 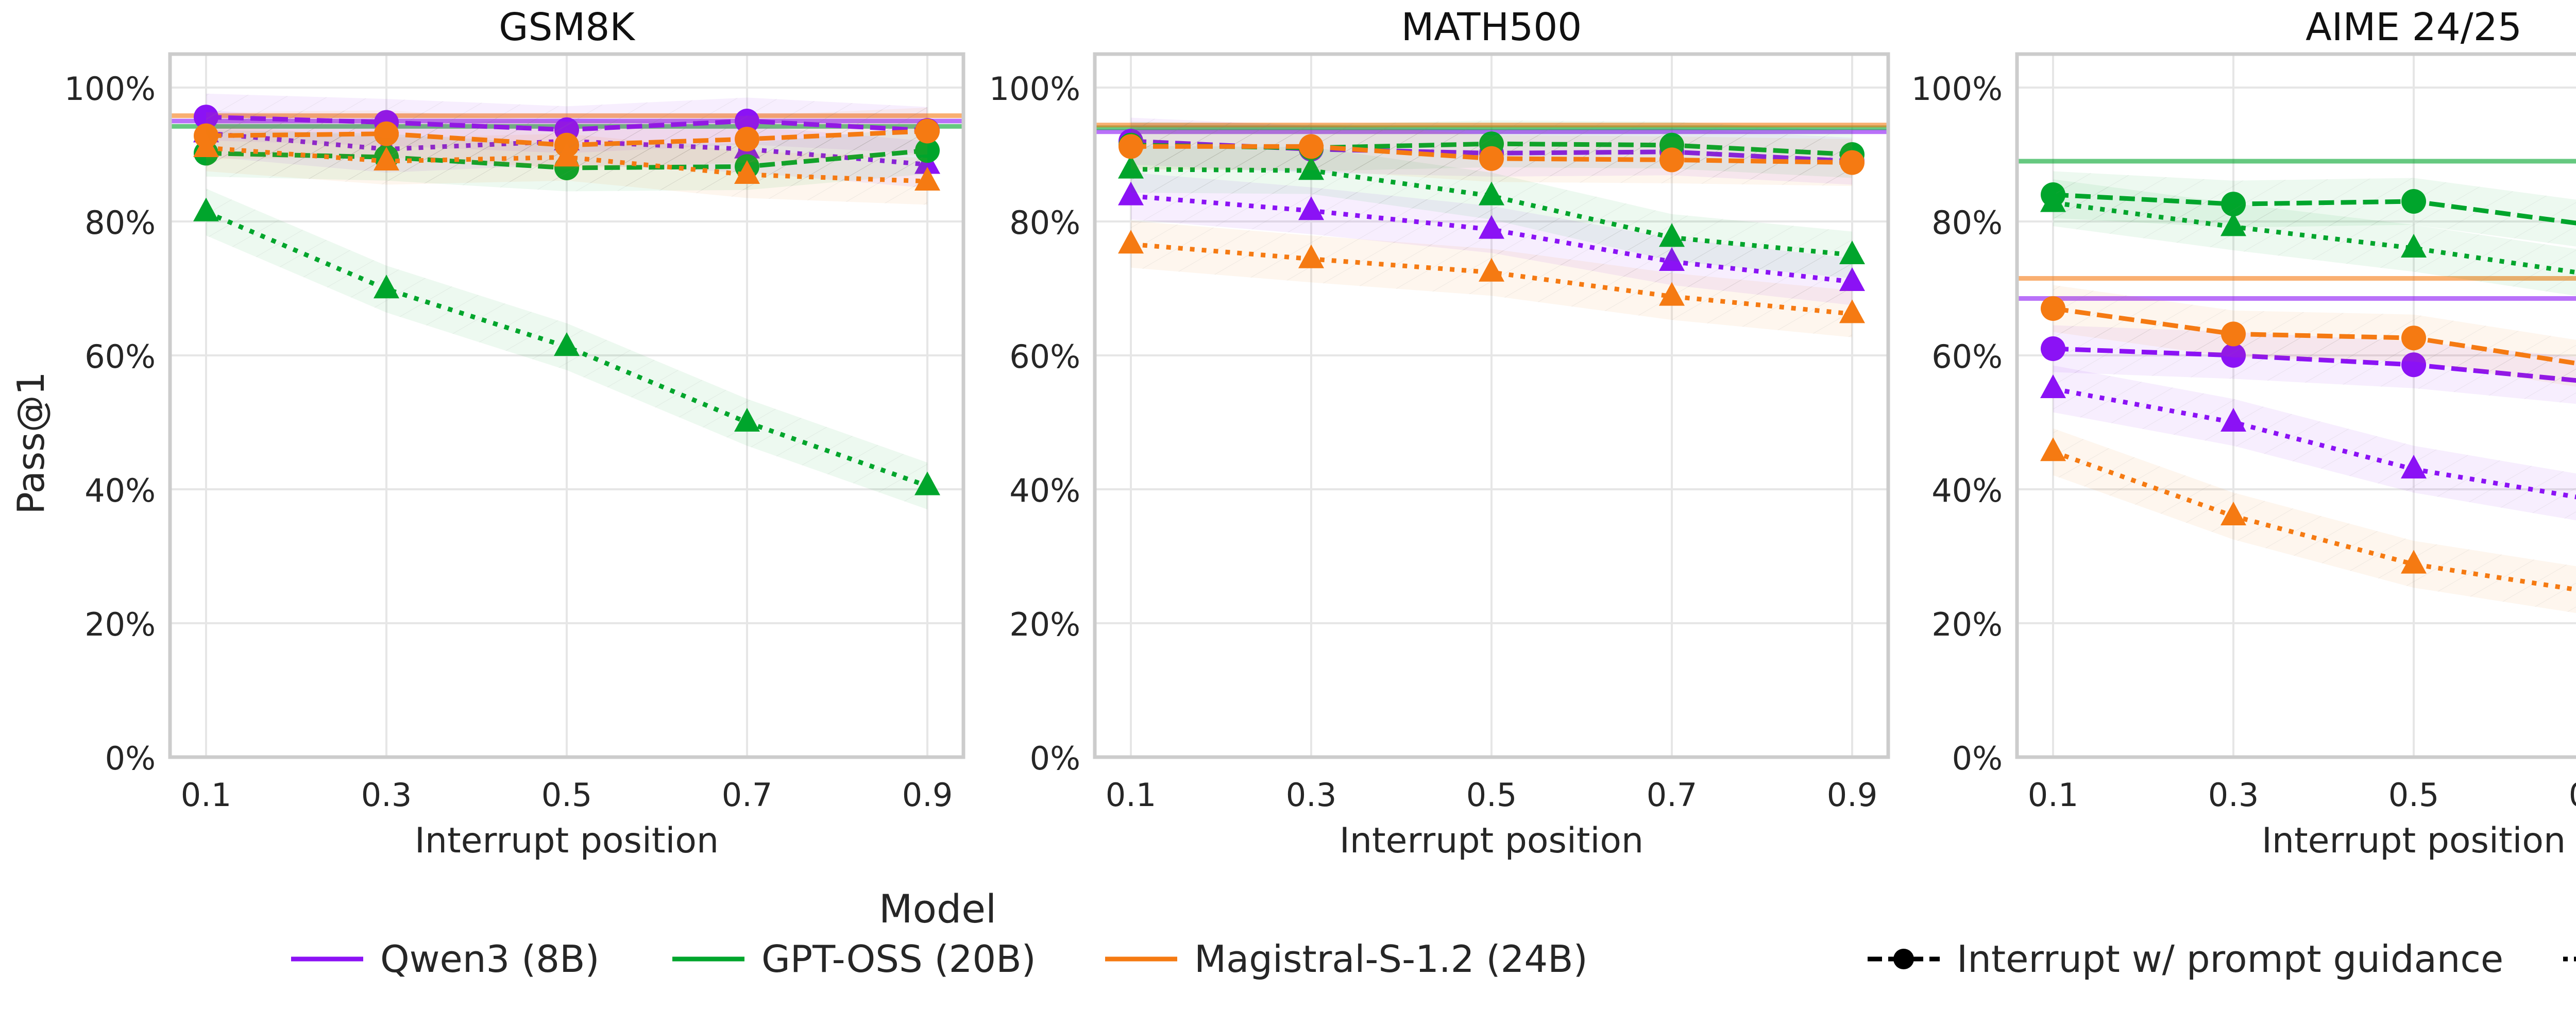 I want to click on legend-line-swatch-gptoss, so click(x=708, y=959).